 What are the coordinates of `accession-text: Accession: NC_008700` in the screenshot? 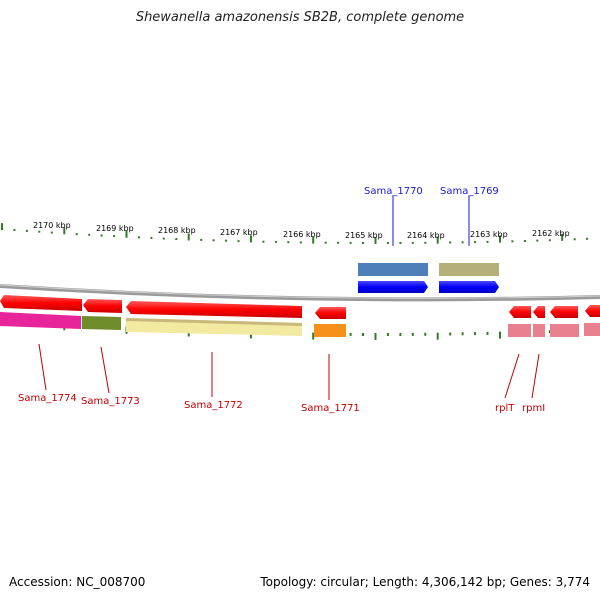 It's located at (77, 582).